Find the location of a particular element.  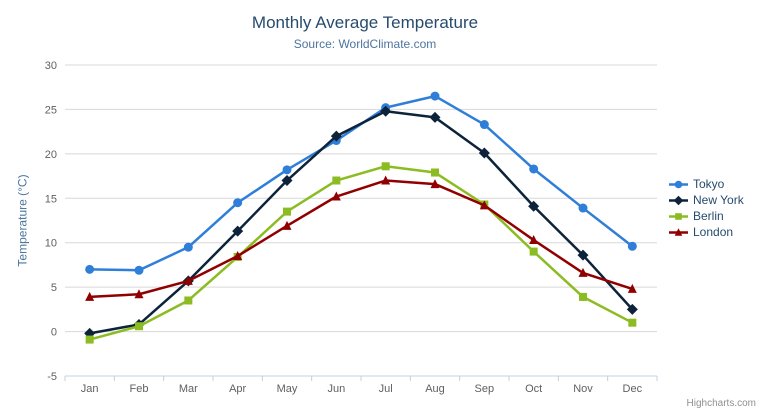

y-axis-label: 25 is located at coordinates (51, 110).